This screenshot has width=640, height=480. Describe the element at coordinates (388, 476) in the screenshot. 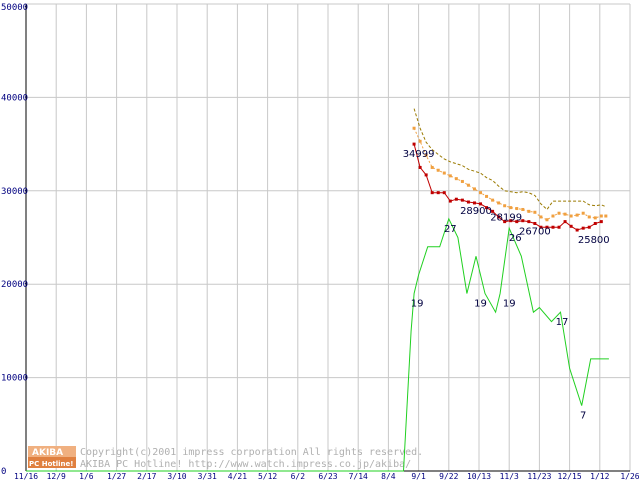

I see `x-tick-label: 8/4` at that location.